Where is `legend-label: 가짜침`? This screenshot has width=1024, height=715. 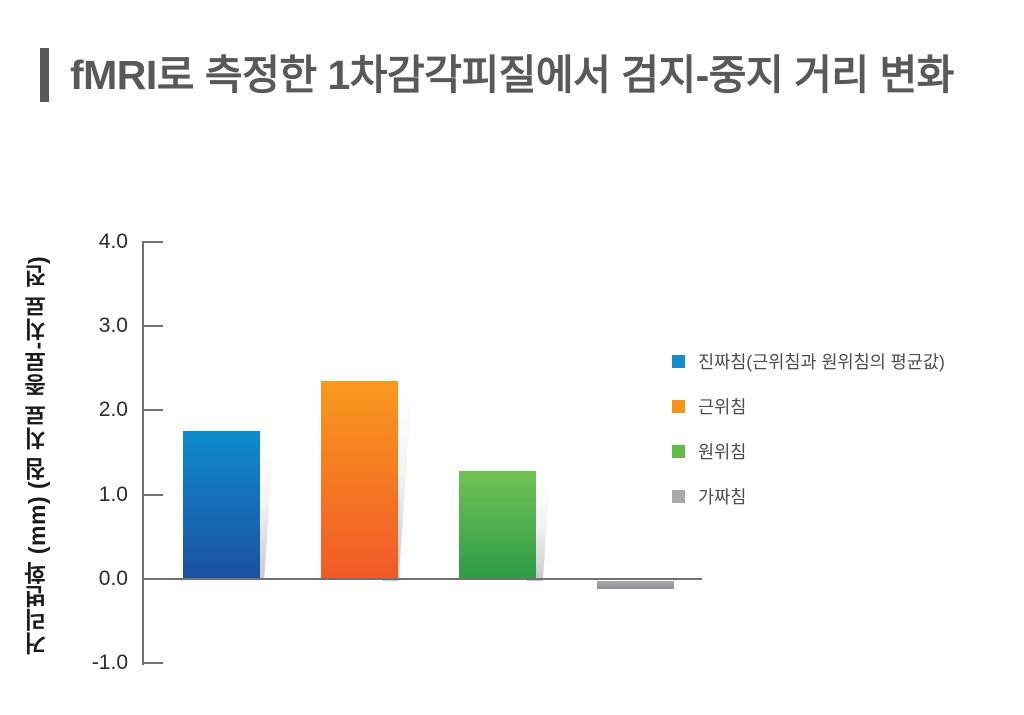
legend-label: 가짜침 is located at coordinates (722, 497).